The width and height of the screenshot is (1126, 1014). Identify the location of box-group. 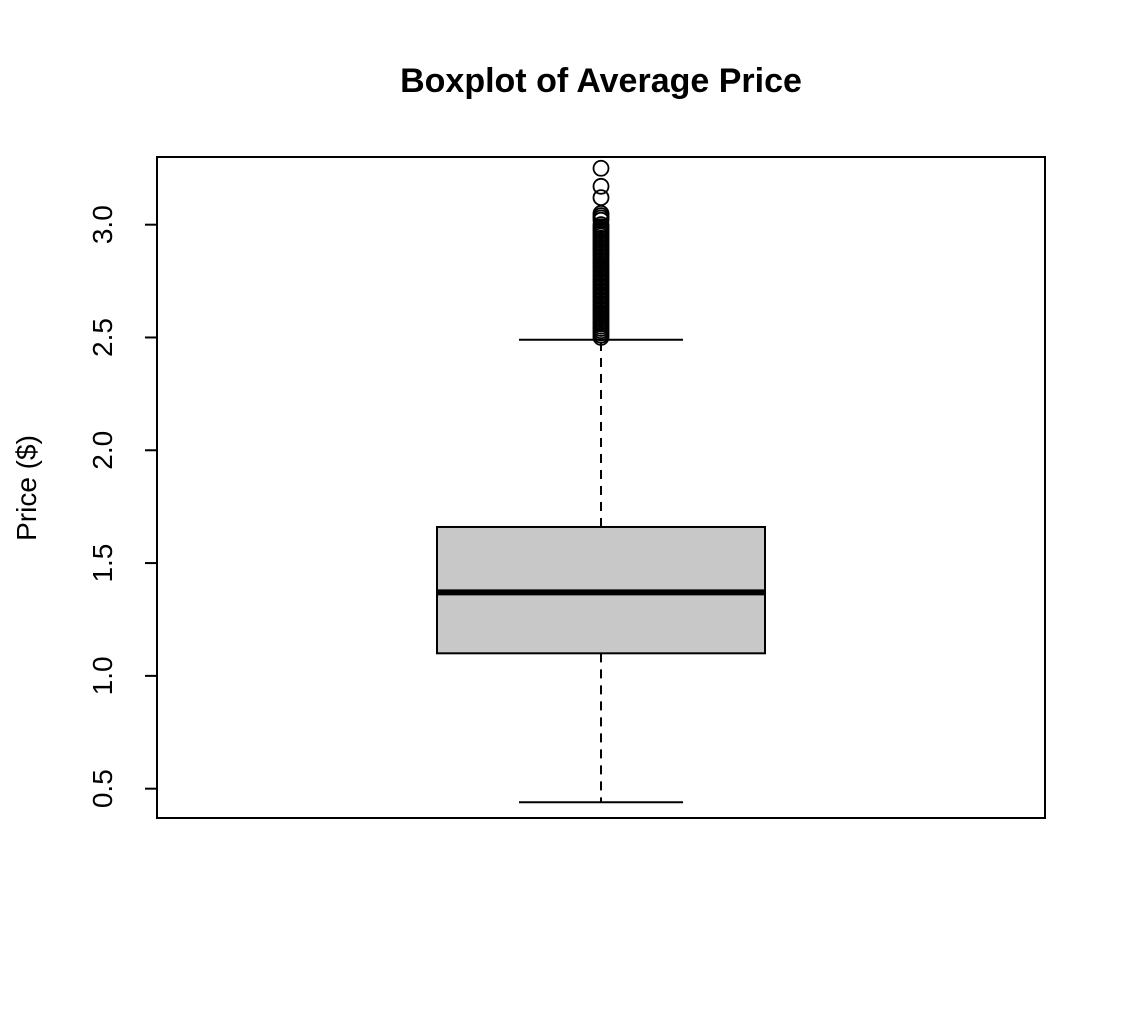
(601, 571).